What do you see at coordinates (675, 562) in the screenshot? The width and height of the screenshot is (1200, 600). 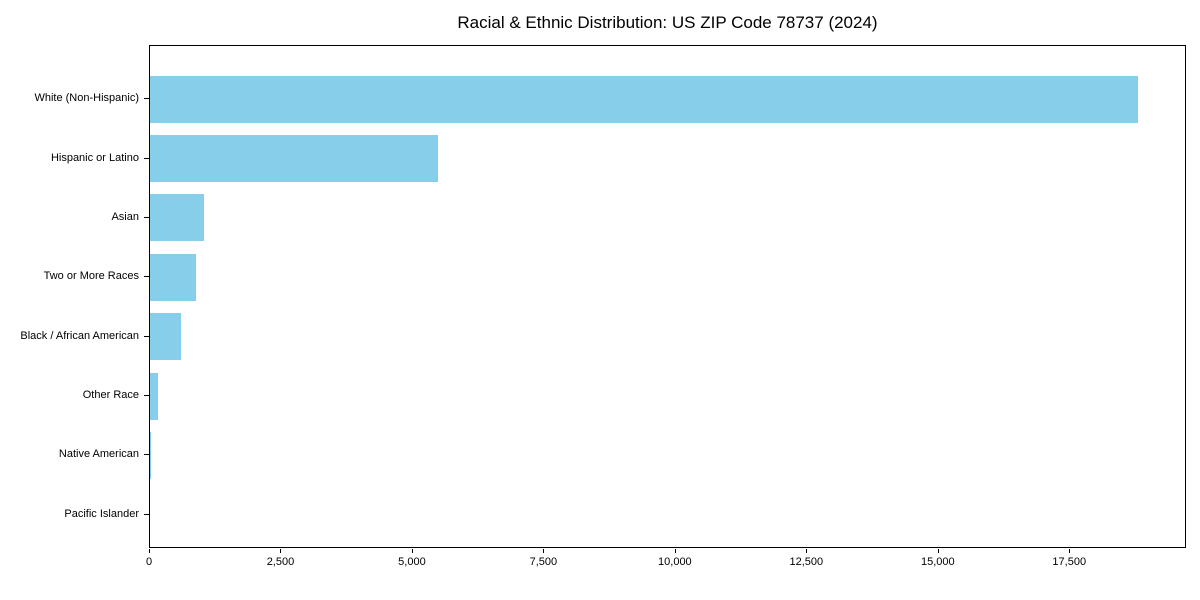 I see `x-axis-tick-label: 10,000` at bounding box center [675, 562].